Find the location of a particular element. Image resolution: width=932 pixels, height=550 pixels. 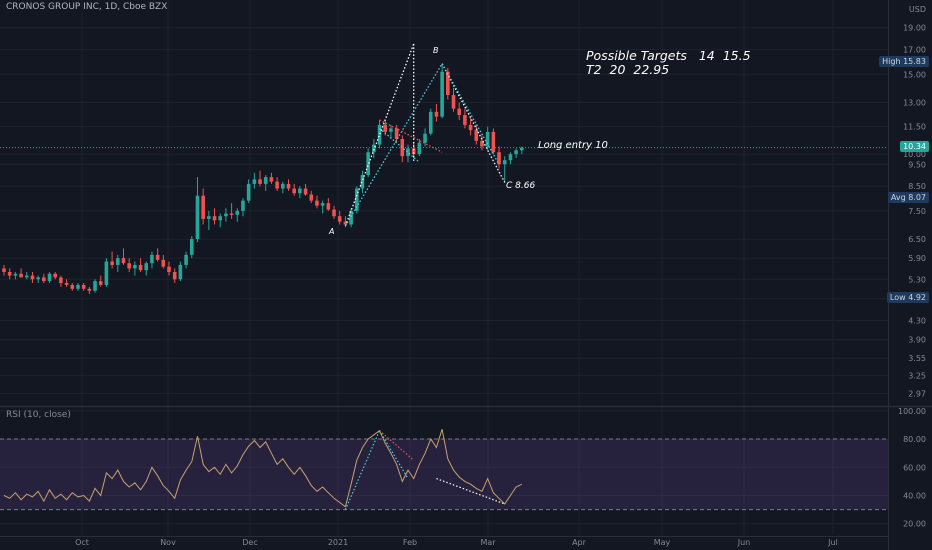

point-a-label: A is located at coordinates (332, 231).